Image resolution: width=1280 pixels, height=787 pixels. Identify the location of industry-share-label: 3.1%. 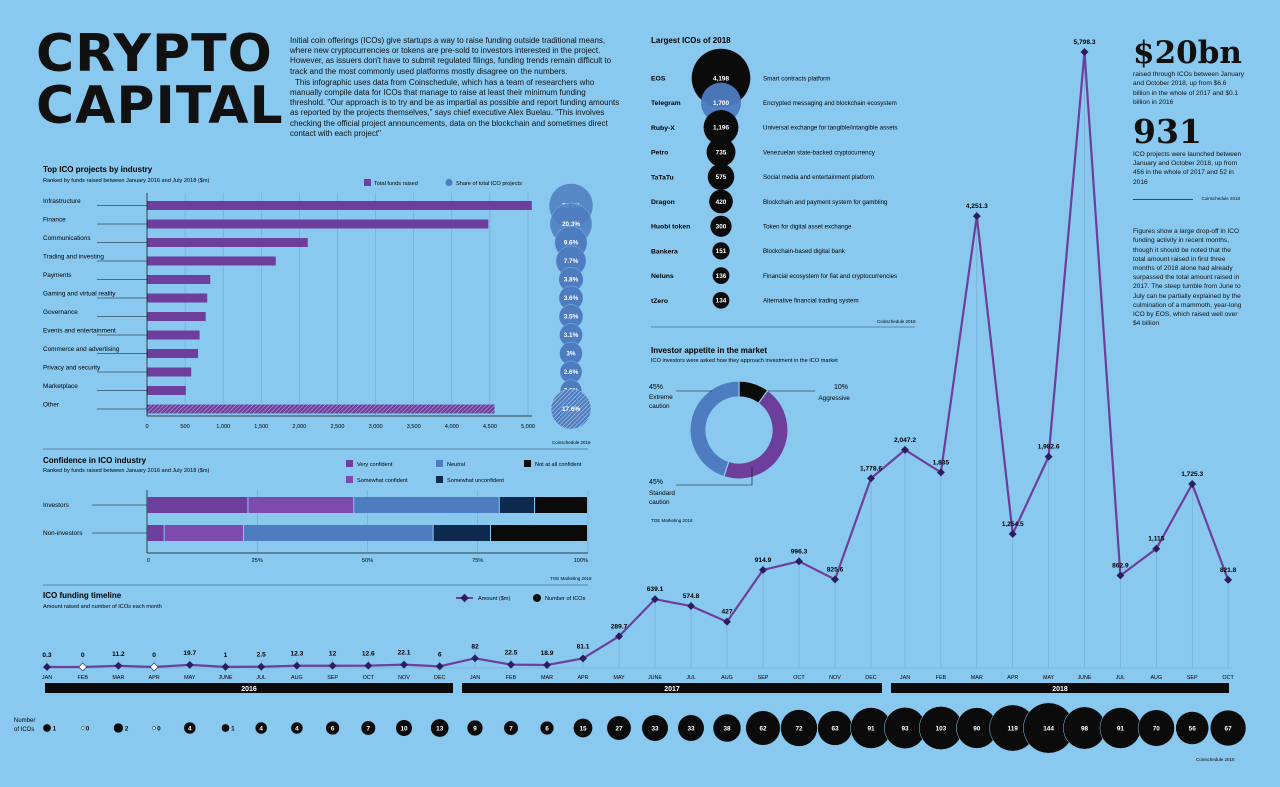
(571, 335).